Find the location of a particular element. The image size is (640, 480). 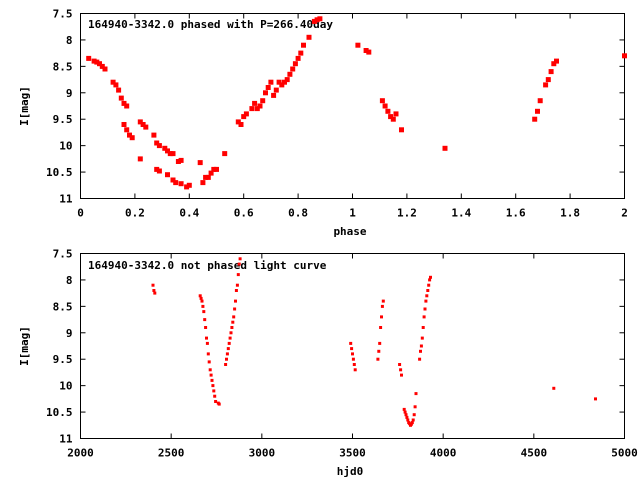

x-axis-label: hjd0 is located at coordinates (350, 471).